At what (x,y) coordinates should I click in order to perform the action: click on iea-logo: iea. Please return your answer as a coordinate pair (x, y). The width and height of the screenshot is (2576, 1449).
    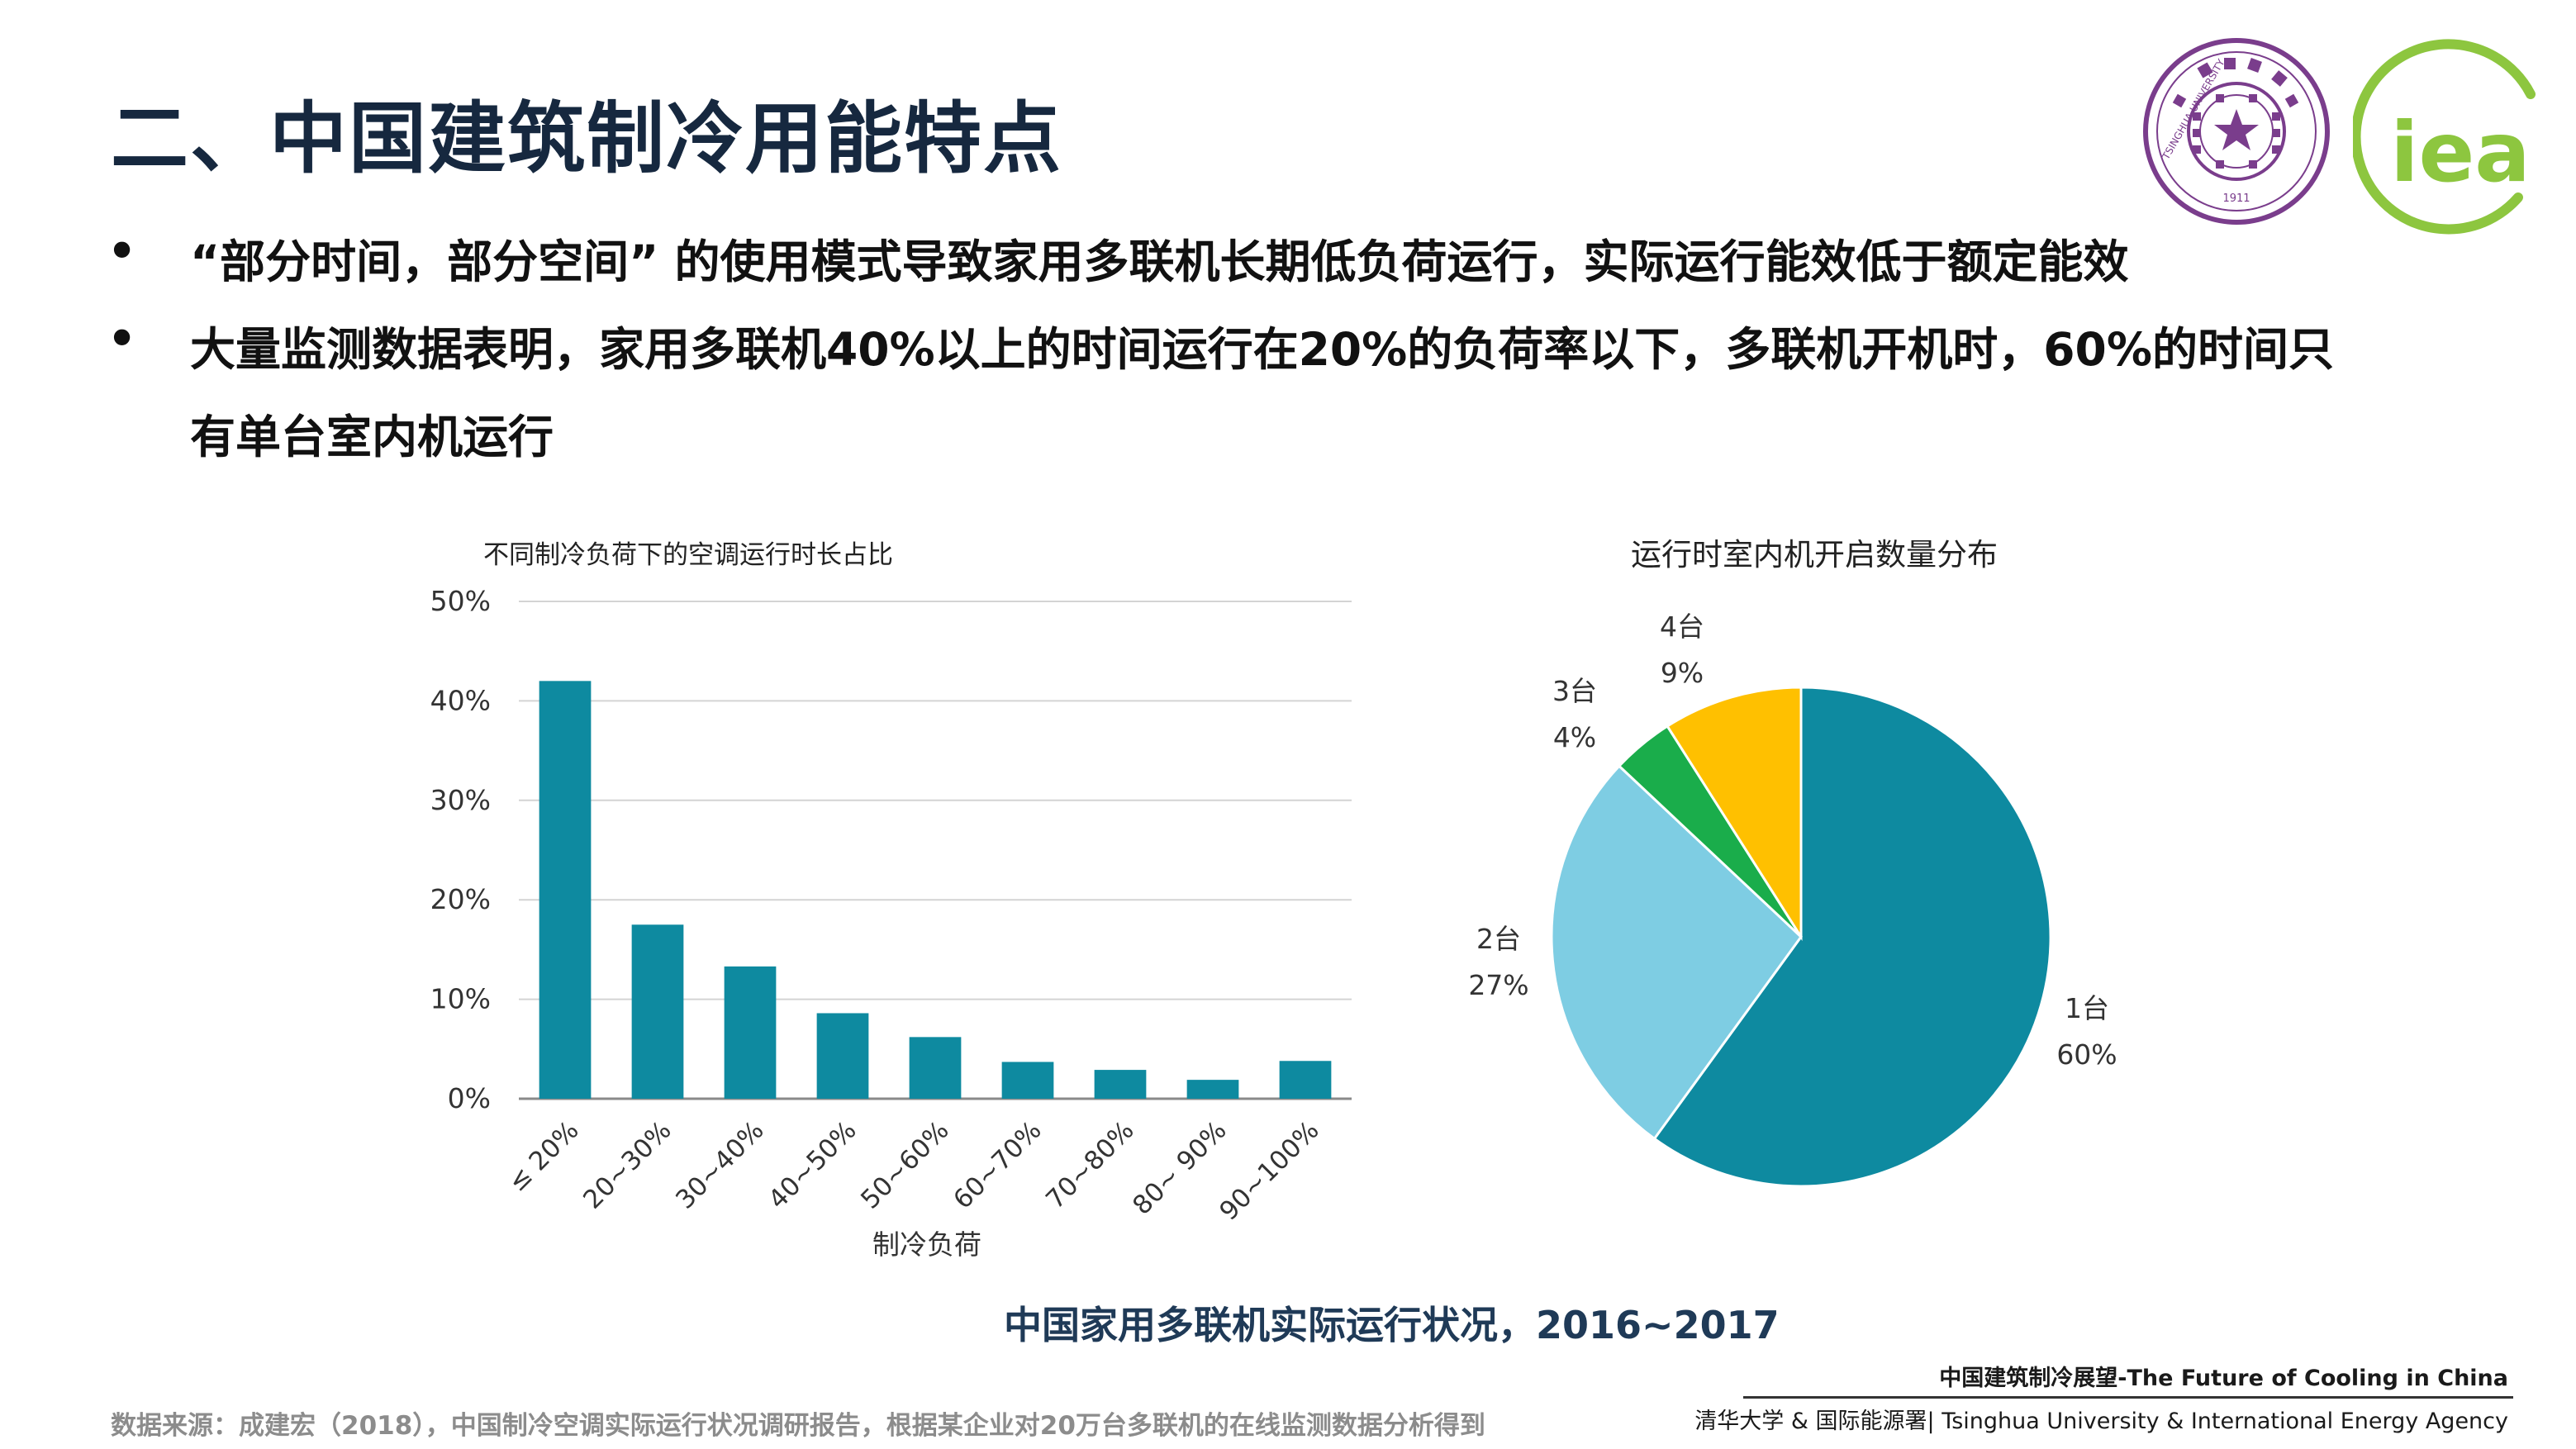
    Looking at the image, I should click on (2444, 137).